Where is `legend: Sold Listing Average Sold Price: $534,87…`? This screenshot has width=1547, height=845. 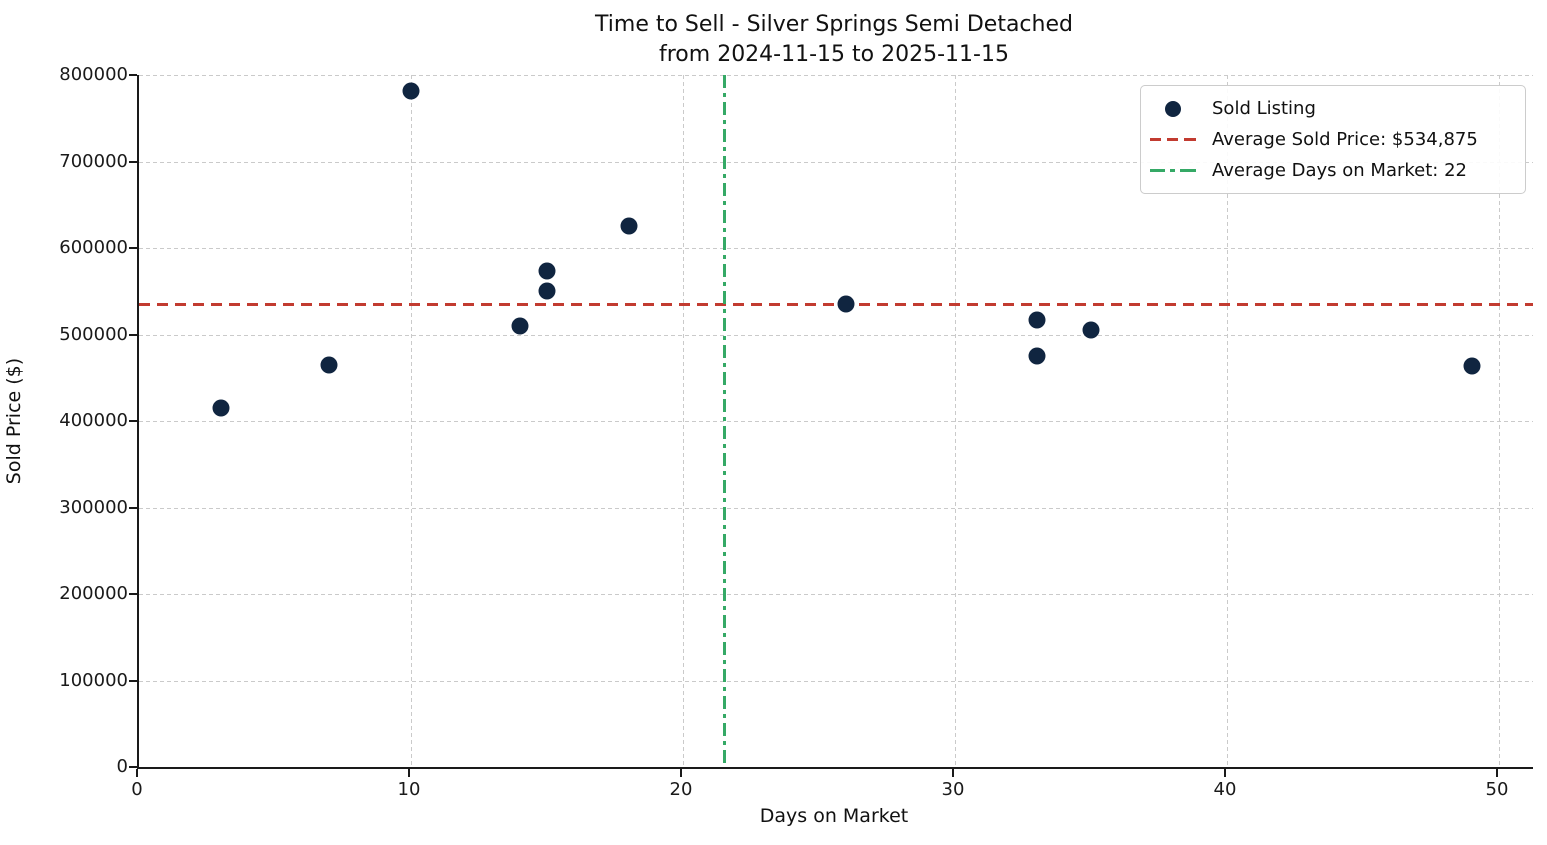
legend: Sold Listing Average Sold Price: $534,87… is located at coordinates (1333, 139).